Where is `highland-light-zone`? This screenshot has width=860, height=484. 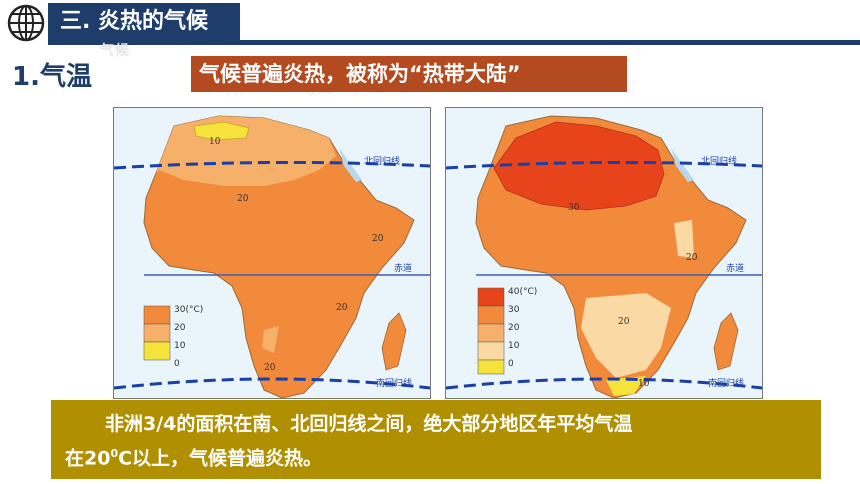
highland-light-zone is located at coordinates (684, 239).